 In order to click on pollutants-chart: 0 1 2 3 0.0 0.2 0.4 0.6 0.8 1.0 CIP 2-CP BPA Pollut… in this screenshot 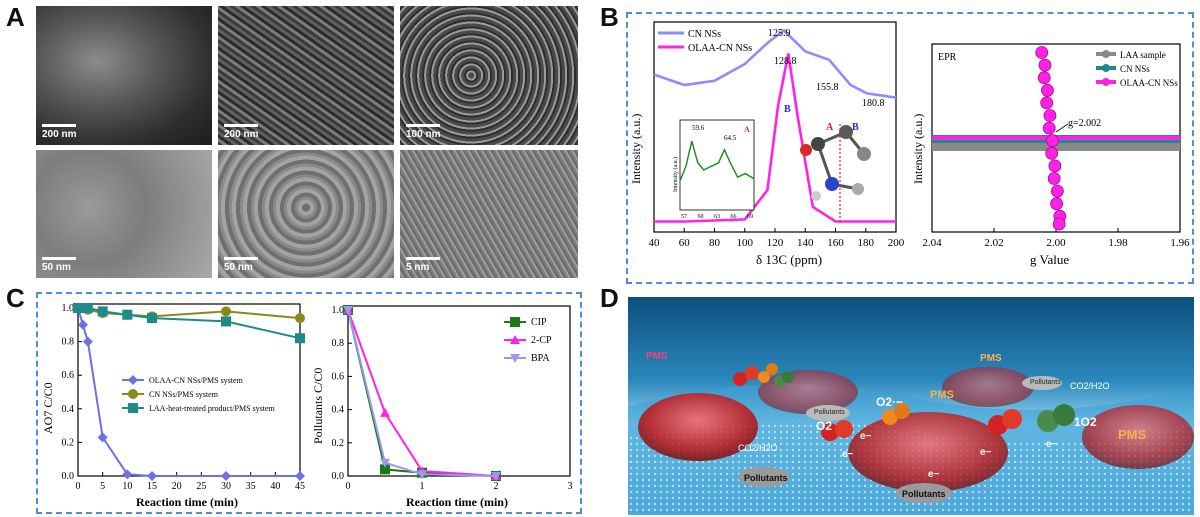, I will do `click(442, 407)`.